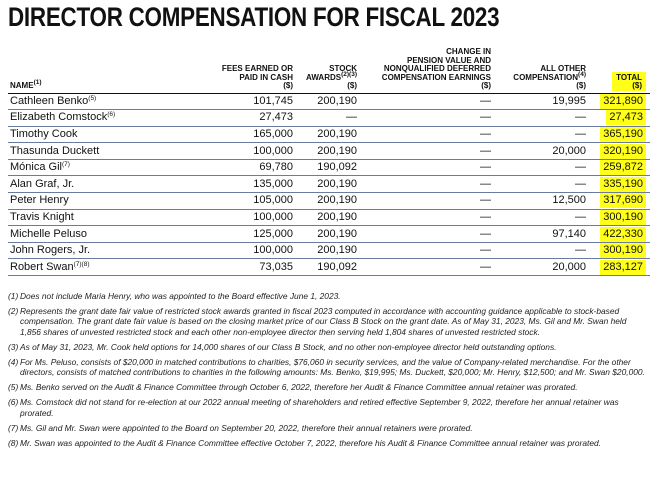  I want to click on director-name: Travis Knight, so click(100, 218).